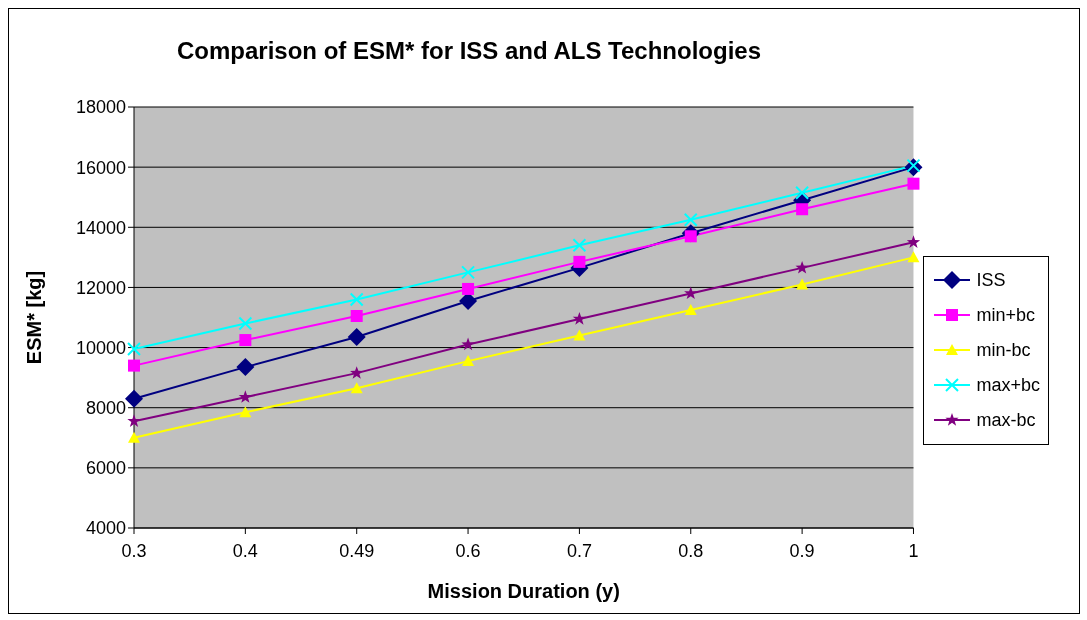  I want to click on legend-label: min-bc, so click(1003, 350).